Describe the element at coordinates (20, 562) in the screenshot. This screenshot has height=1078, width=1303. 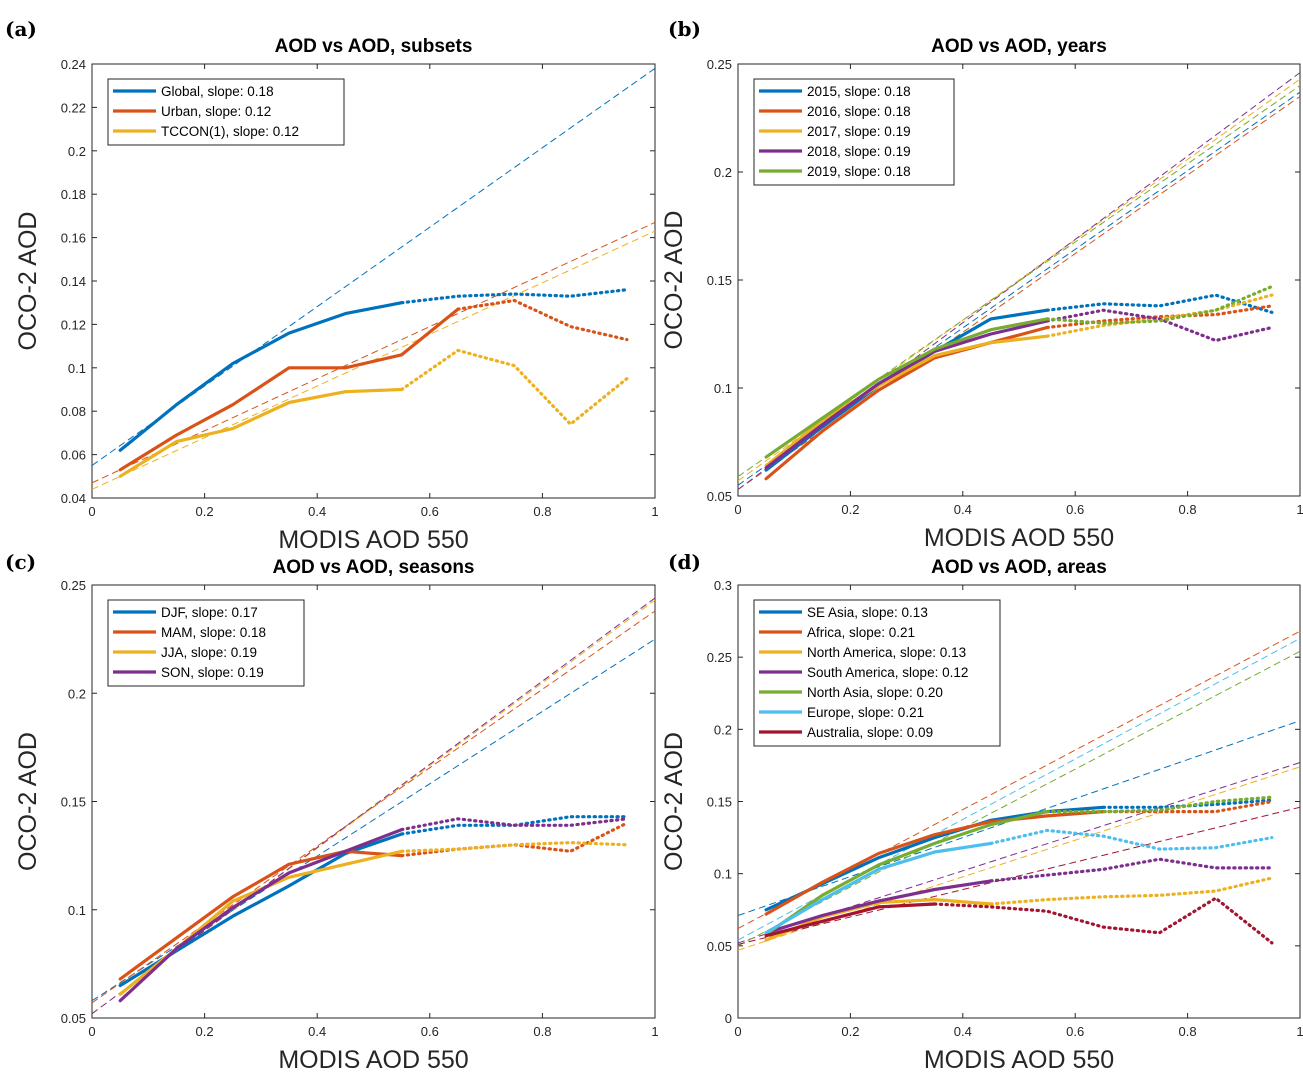
I see `panel-label: (c)` at that location.